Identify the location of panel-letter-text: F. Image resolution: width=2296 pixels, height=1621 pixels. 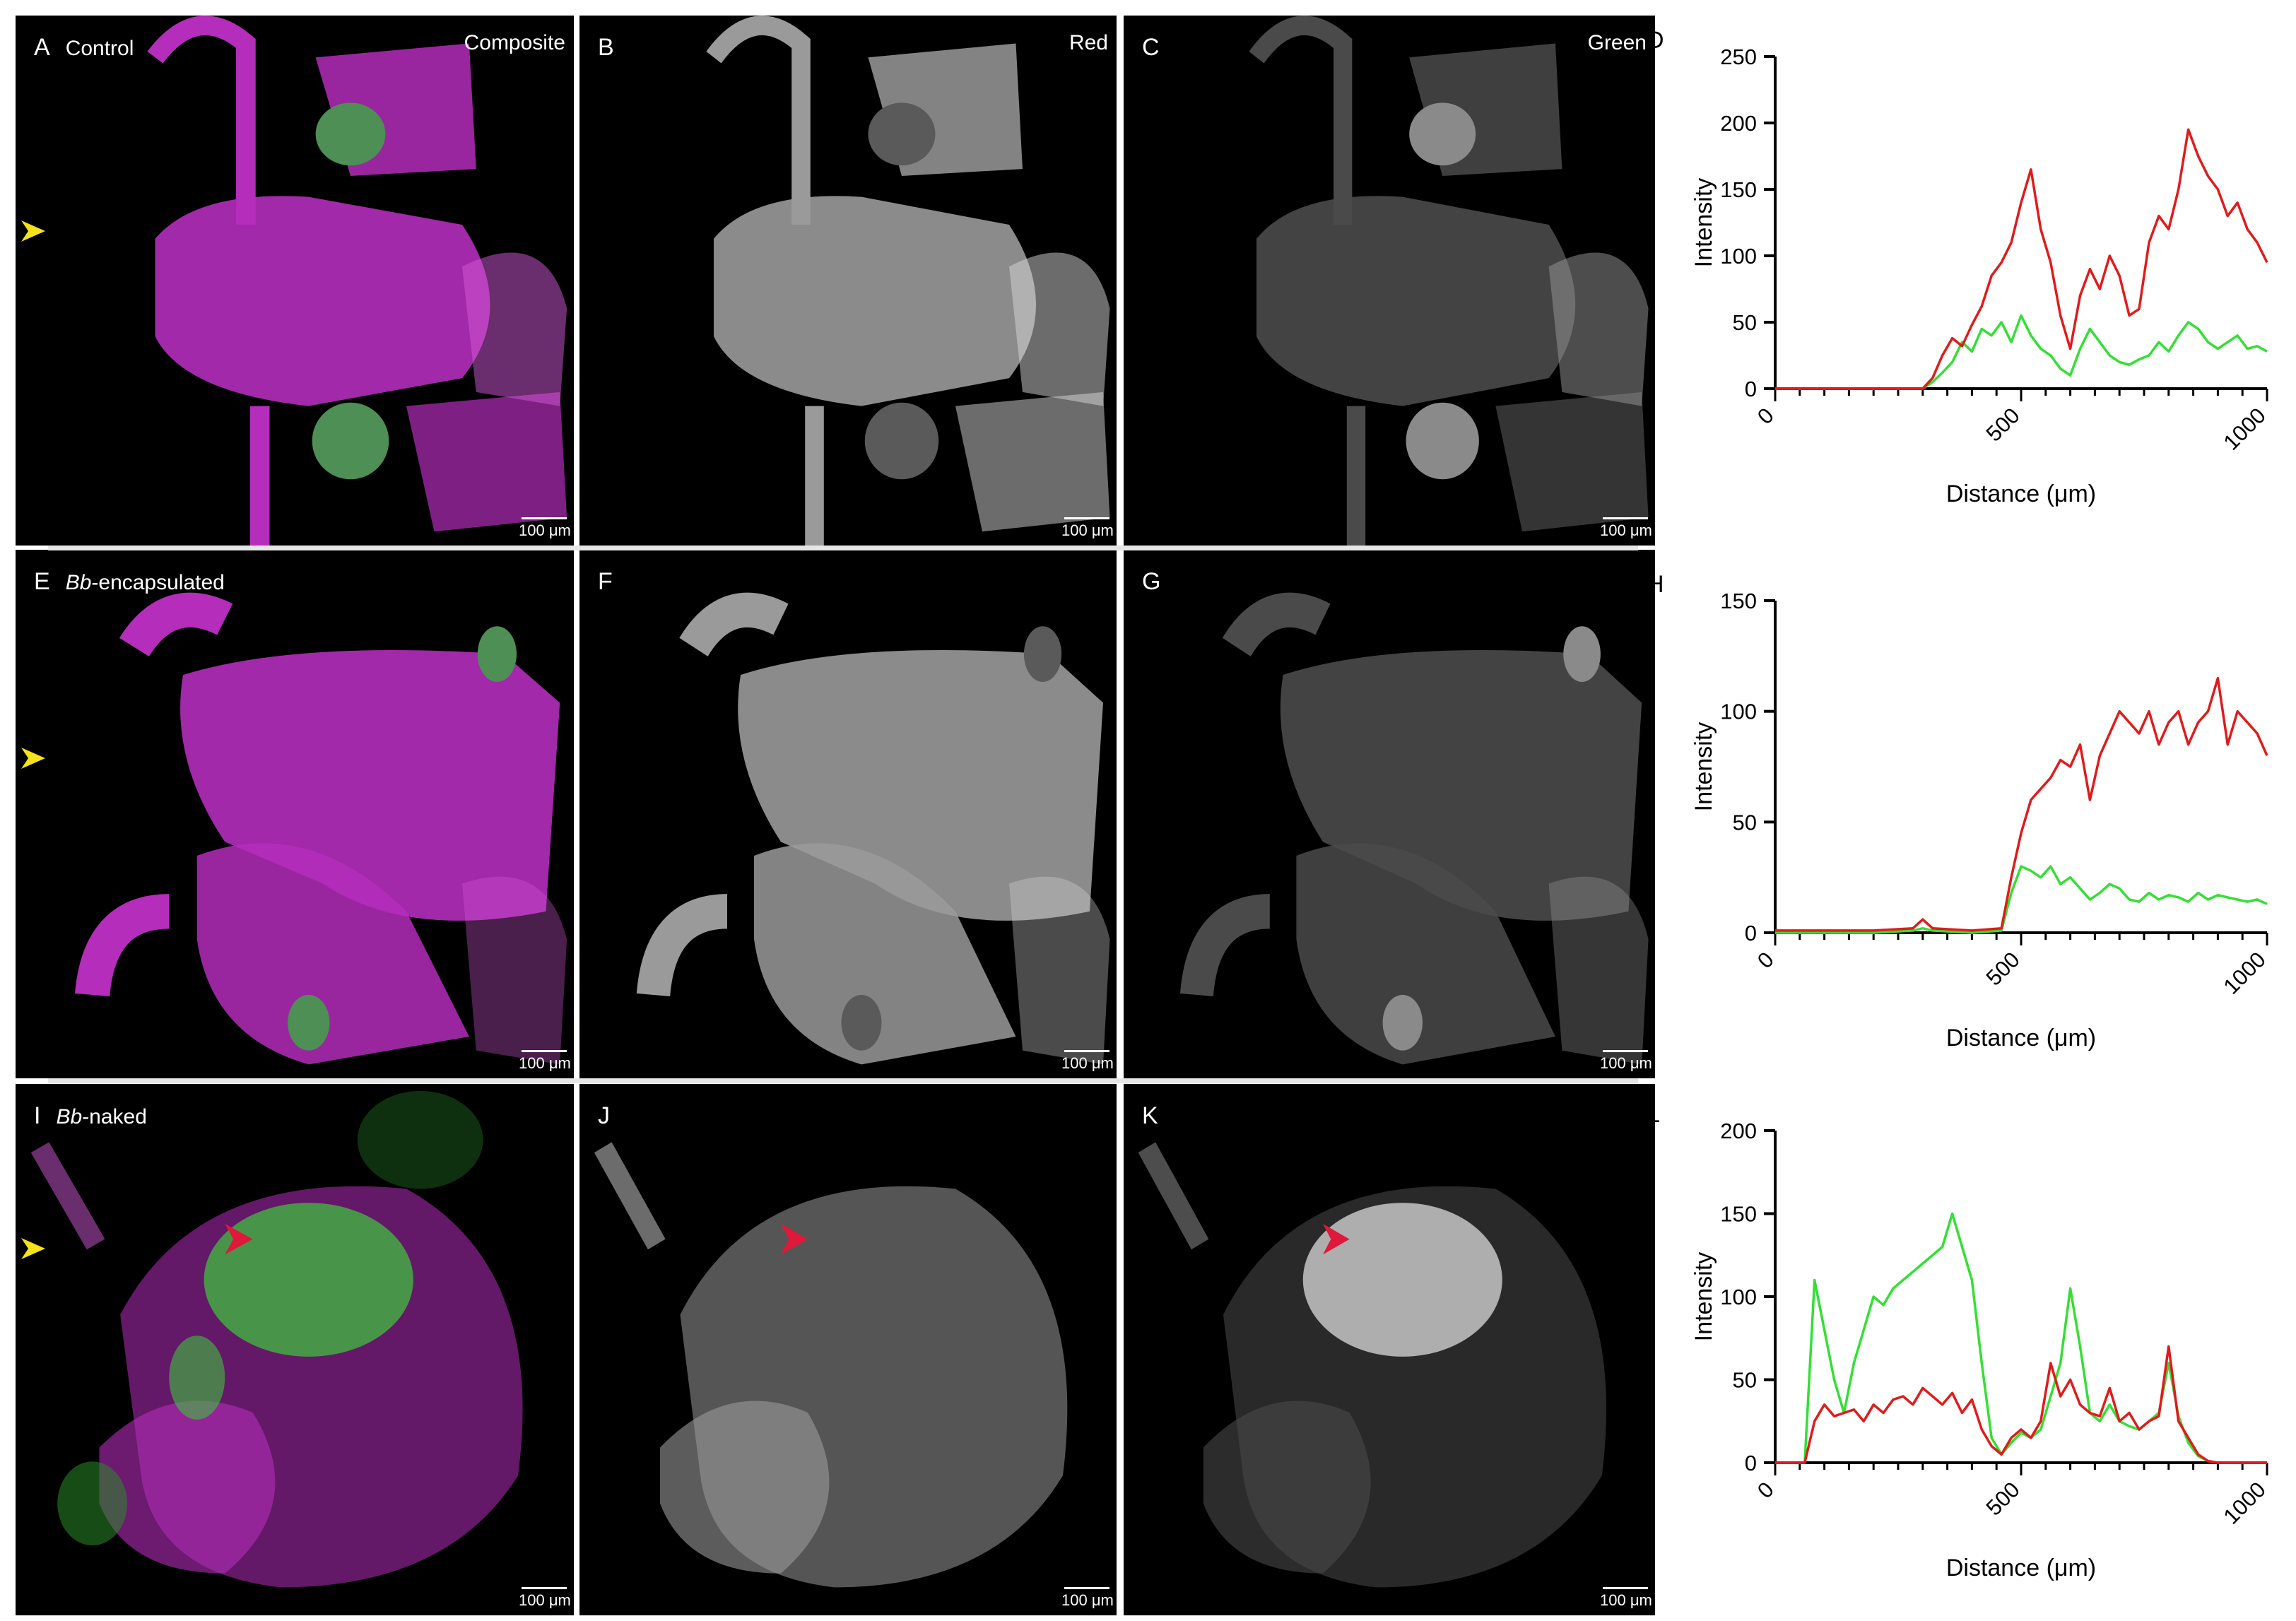
(605, 581).